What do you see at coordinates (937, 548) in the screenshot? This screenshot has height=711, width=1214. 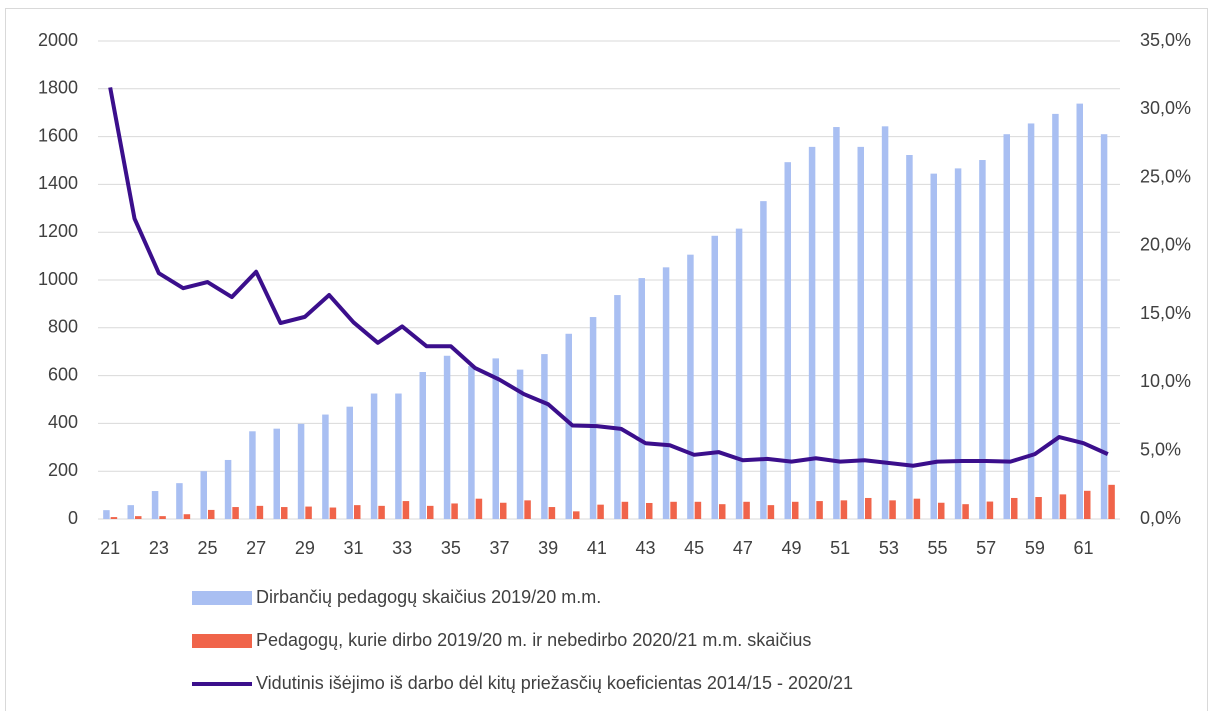 I see `x-tick-label: 55` at bounding box center [937, 548].